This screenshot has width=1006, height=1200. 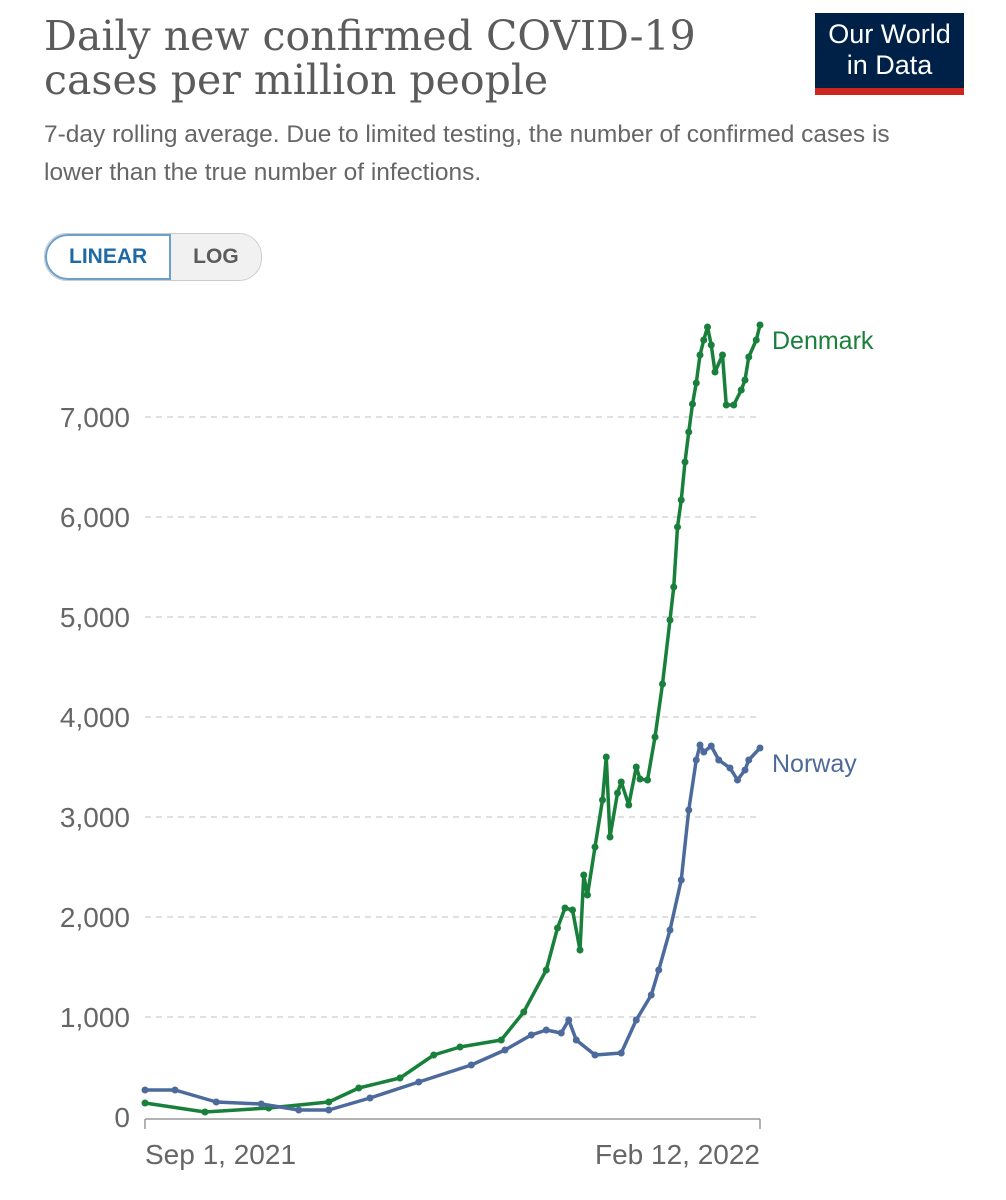 What do you see at coordinates (677, 1154) in the screenshot?
I see `x-tick-label: Feb 12, 2022` at bounding box center [677, 1154].